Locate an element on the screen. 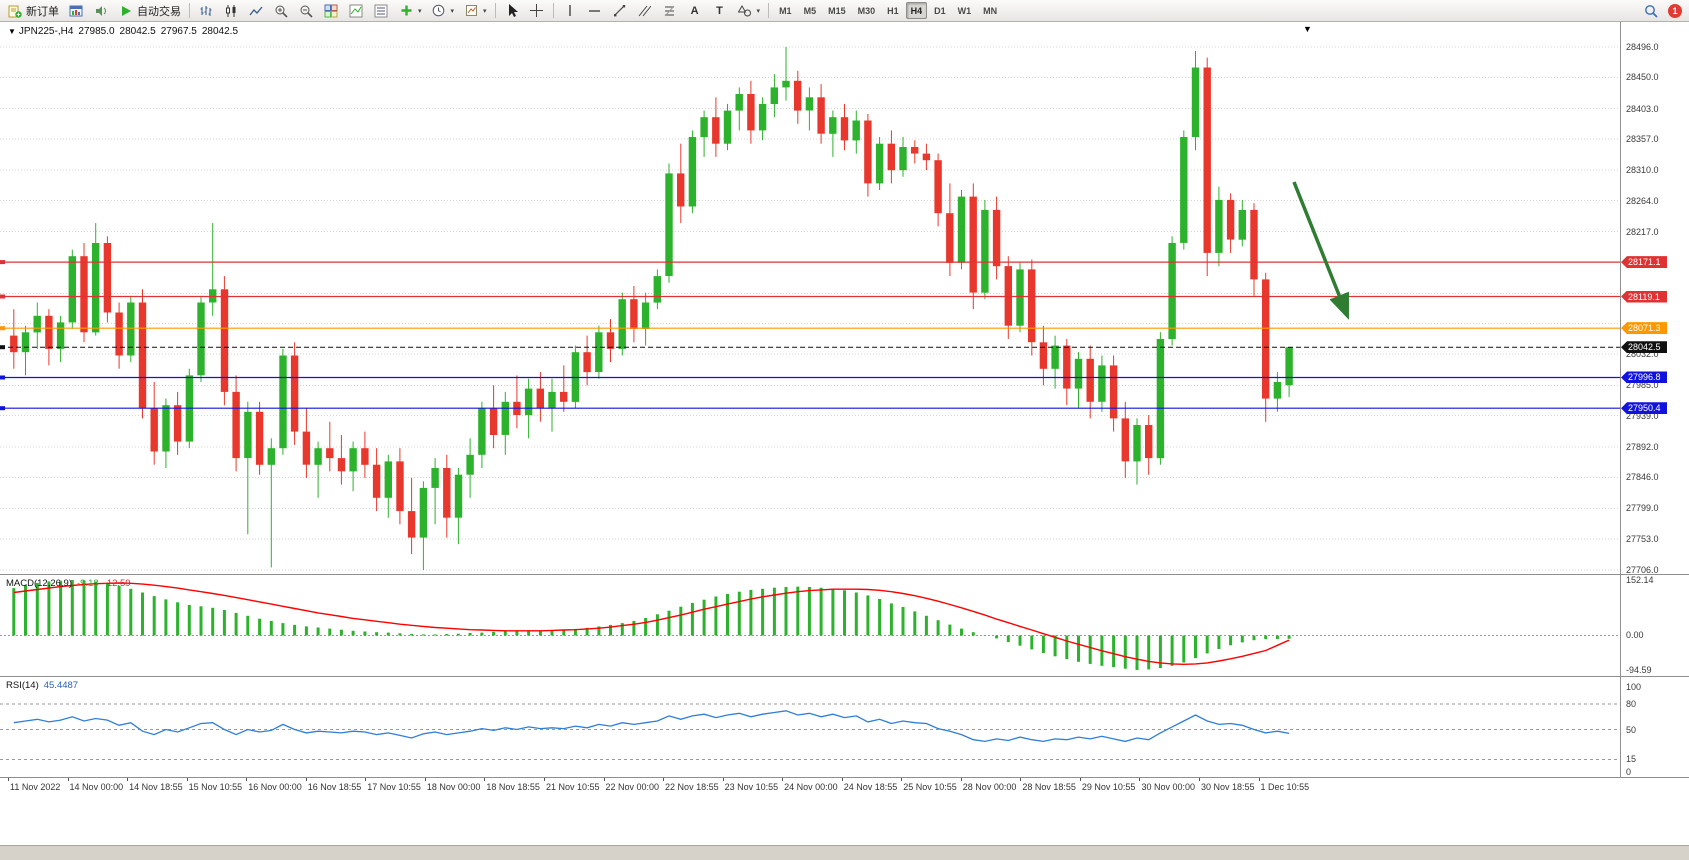 This screenshot has height=860, width=1689. charts-icon is located at coordinates (76, 10).